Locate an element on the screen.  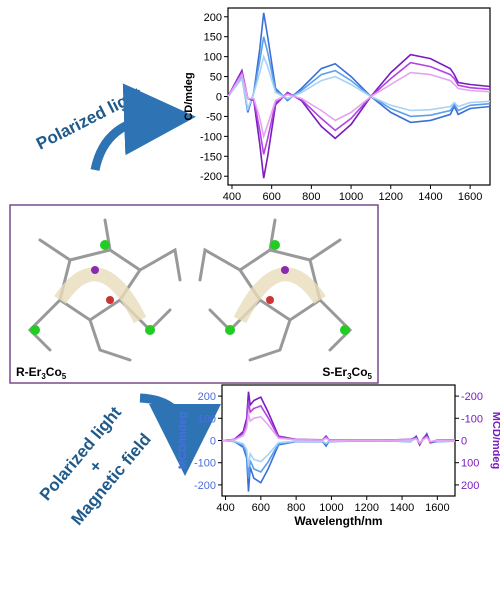
y-tick-label: 50 is located at coordinates (216, 78).